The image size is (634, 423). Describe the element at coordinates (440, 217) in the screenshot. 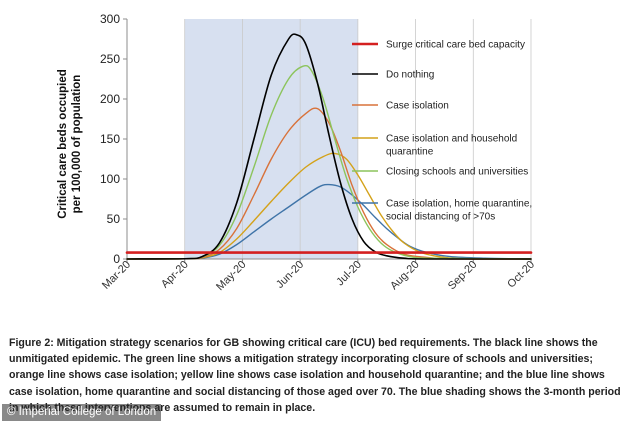

I see `legend-label: social distancing of >70s` at that location.